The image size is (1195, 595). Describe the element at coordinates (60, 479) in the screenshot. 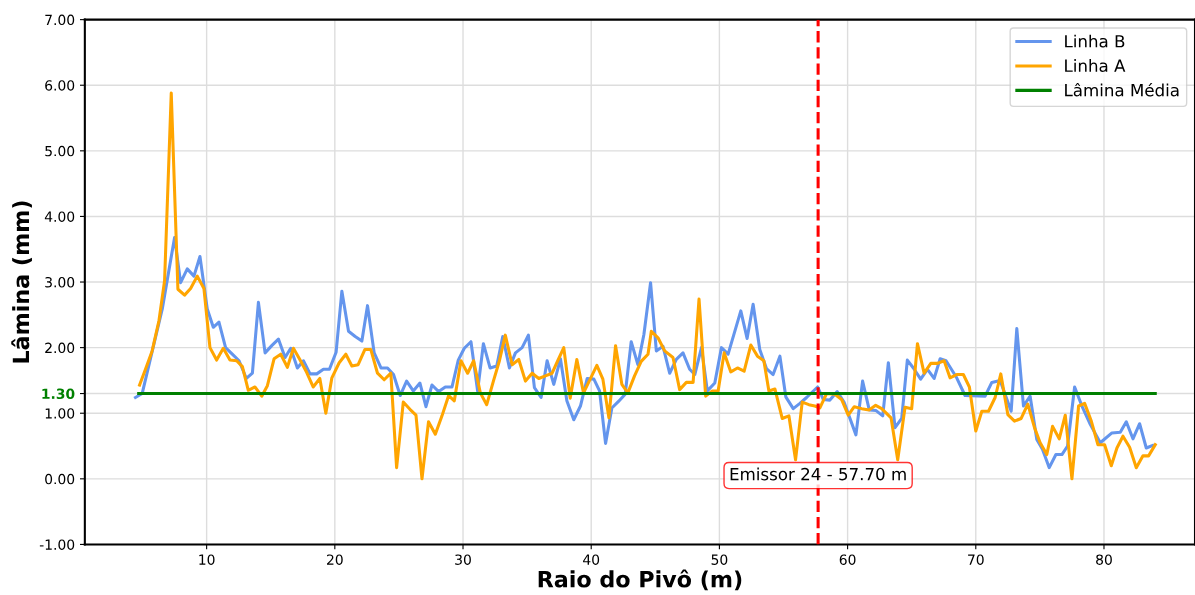

I see `y-tick-label: 0.00` at that location.